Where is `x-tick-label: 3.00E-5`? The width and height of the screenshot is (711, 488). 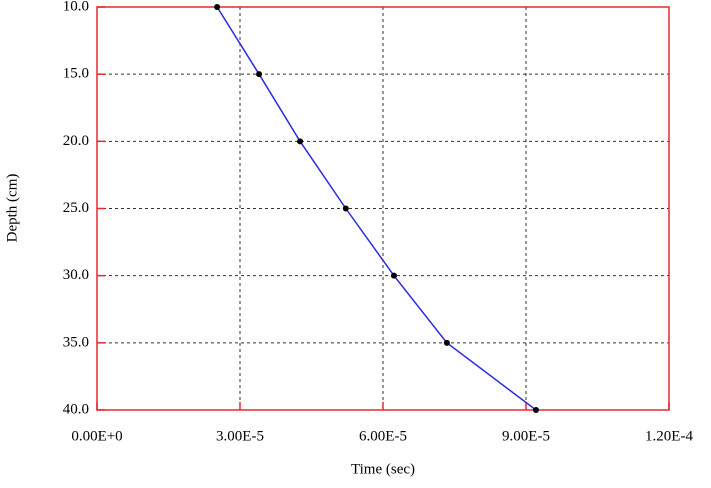 x-tick-label: 3.00E-5 is located at coordinates (240, 436).